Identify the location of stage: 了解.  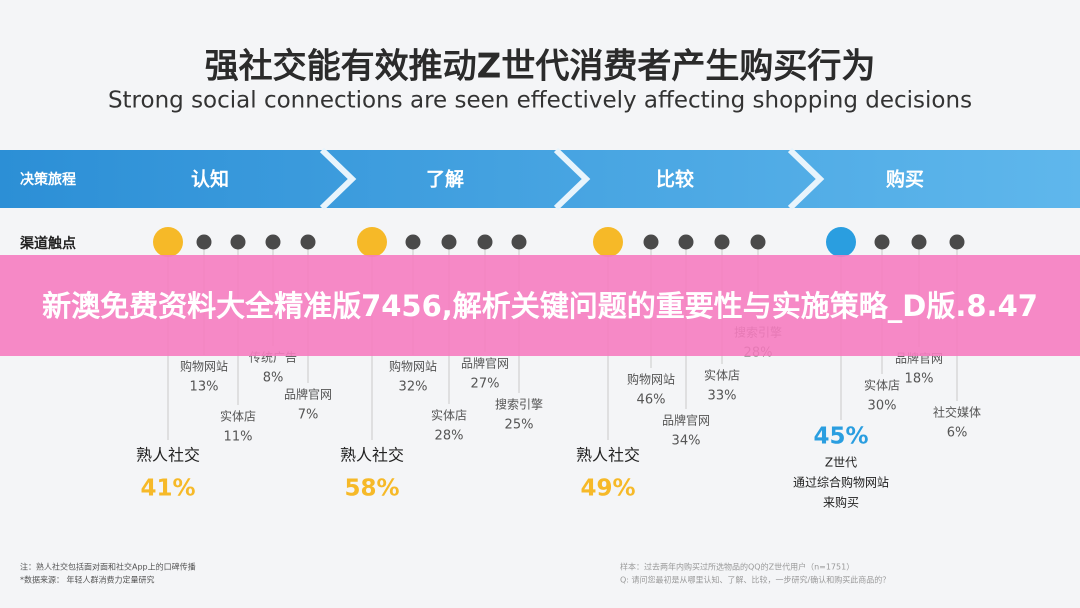
(445, 179).